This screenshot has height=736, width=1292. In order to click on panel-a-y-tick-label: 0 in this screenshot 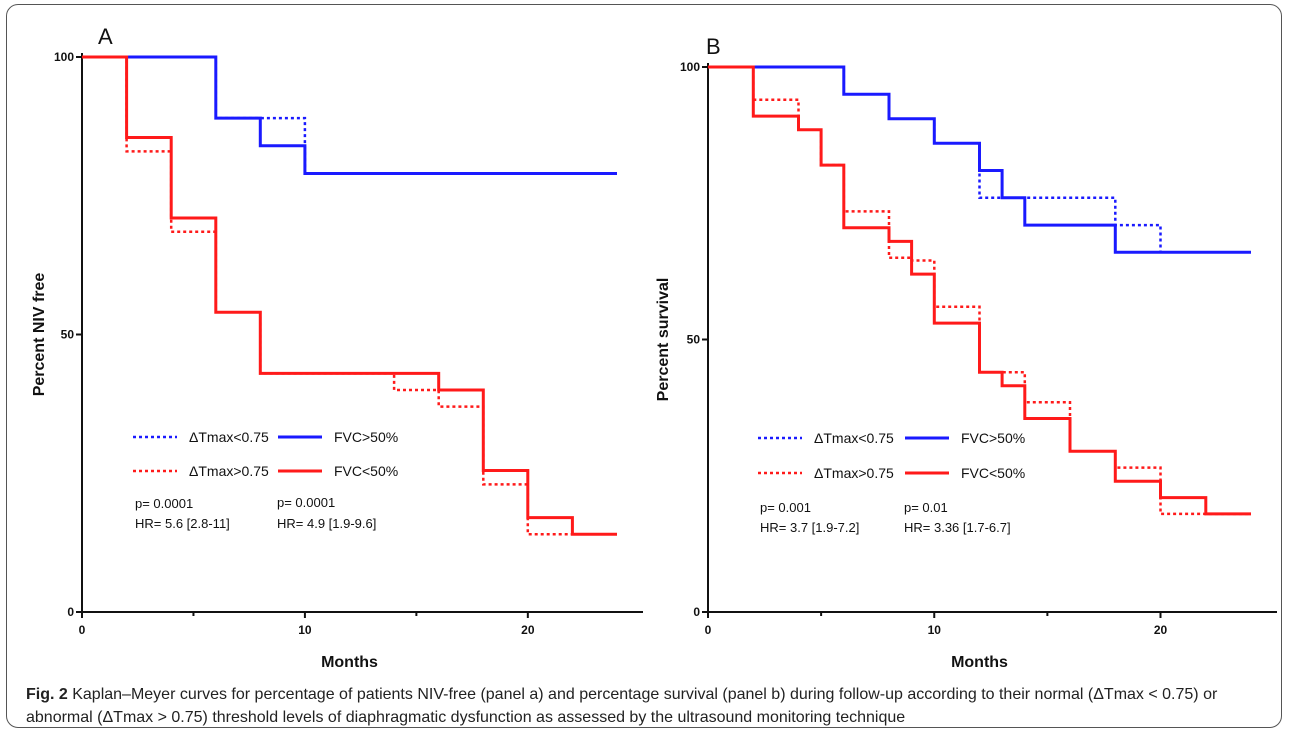, I will do `click(70, 612)`.